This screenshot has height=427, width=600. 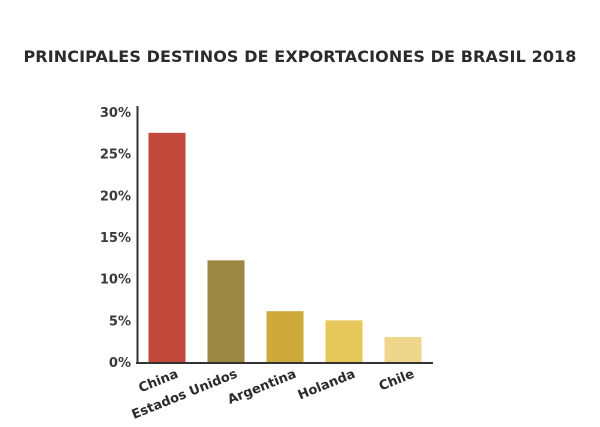 What do you see at coordinates (115, 113) in the screenshot?
I see `y-tick-label: 30%` at bounding box center [115, 113].